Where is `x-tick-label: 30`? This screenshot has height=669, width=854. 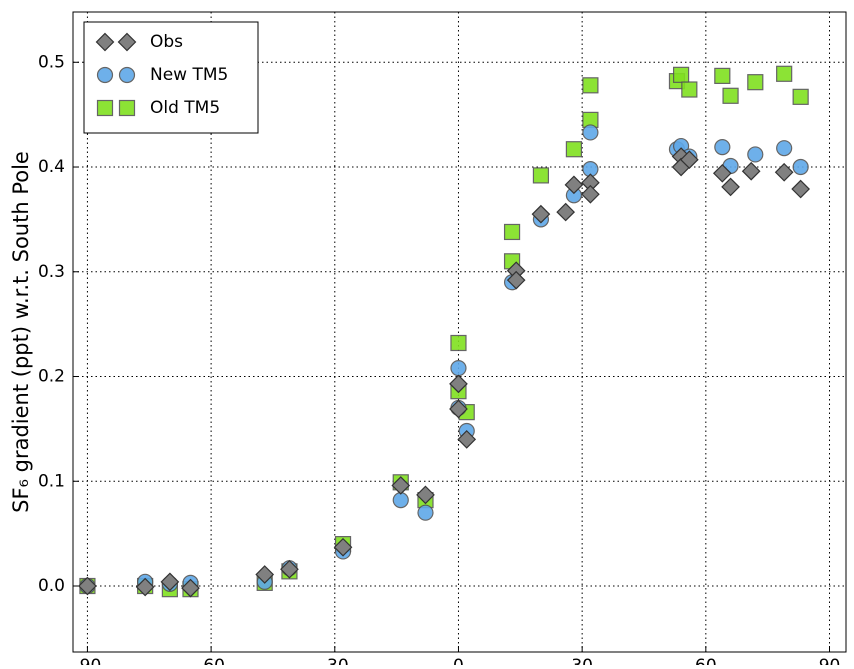 x-tick-label: 30 is located at coordinates (582, 660).